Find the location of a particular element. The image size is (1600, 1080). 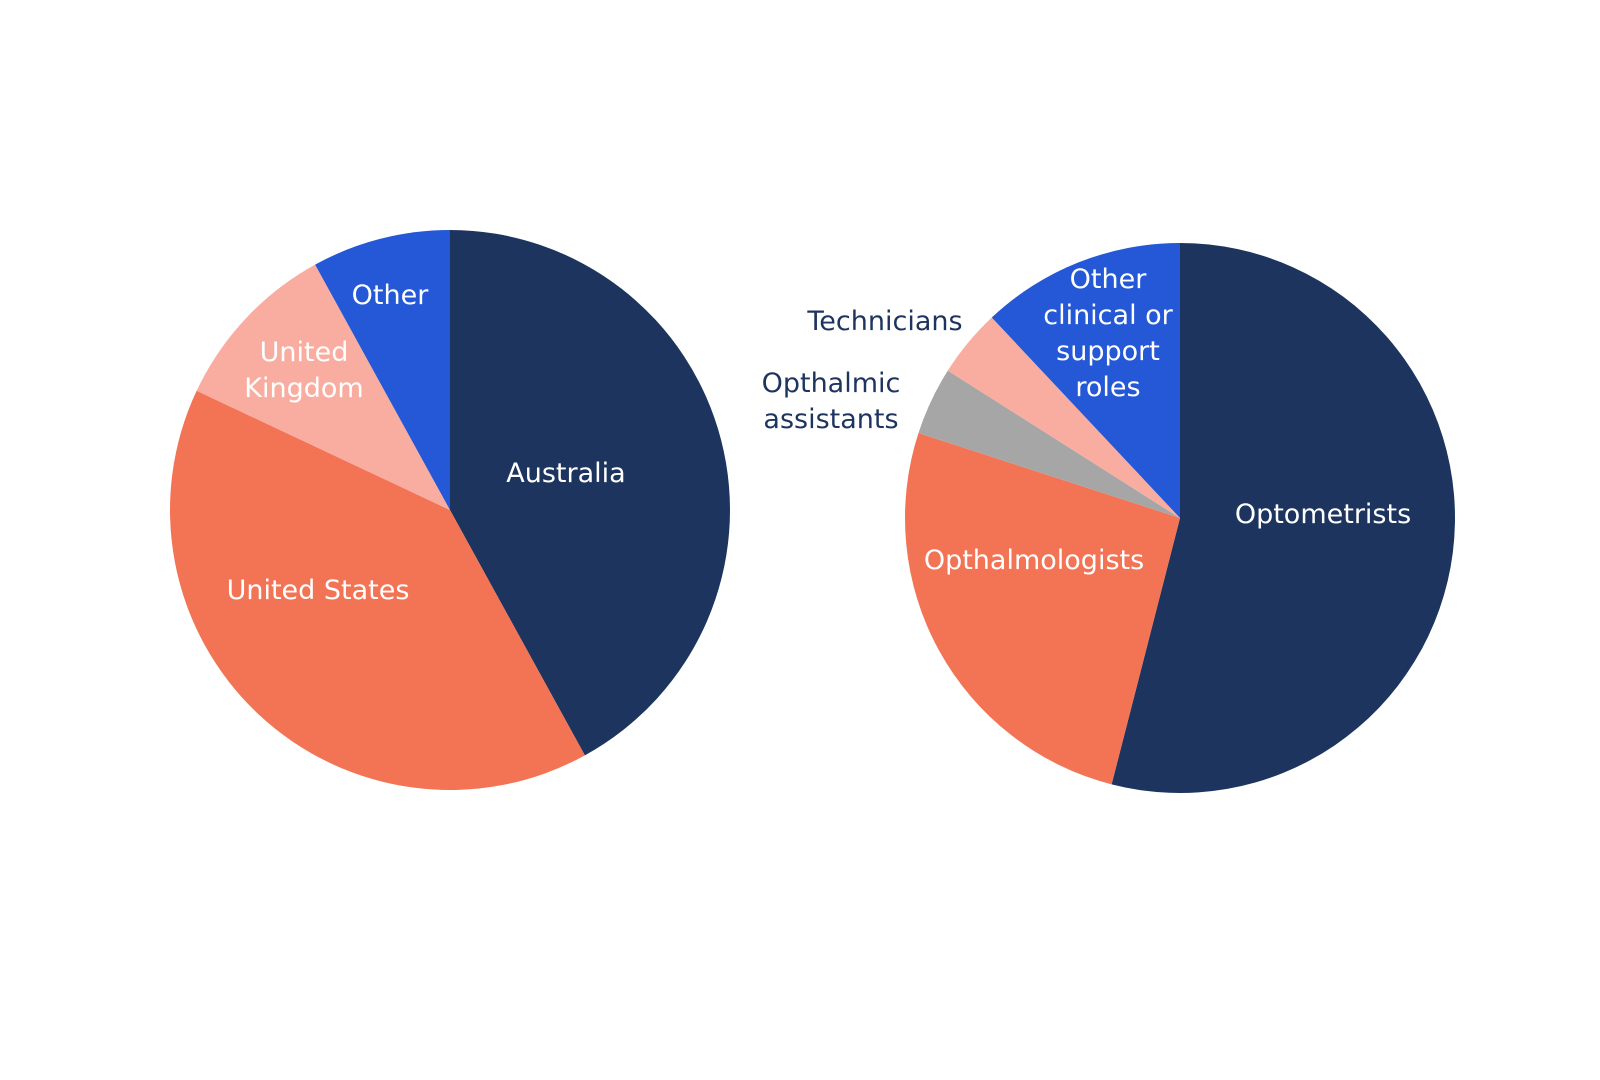

slice-label: United States is located at coordinates (318, 590).